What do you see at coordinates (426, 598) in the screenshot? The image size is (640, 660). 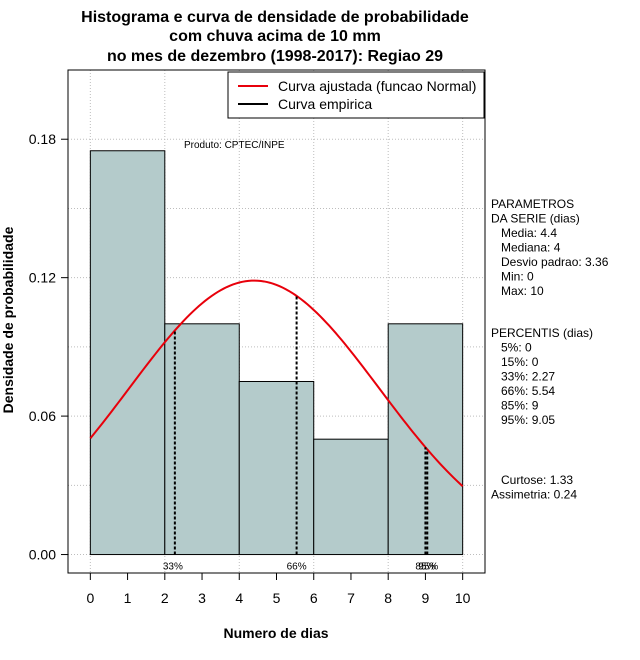 I see `x-tick-label: 9` at bounding box center [426, 598].